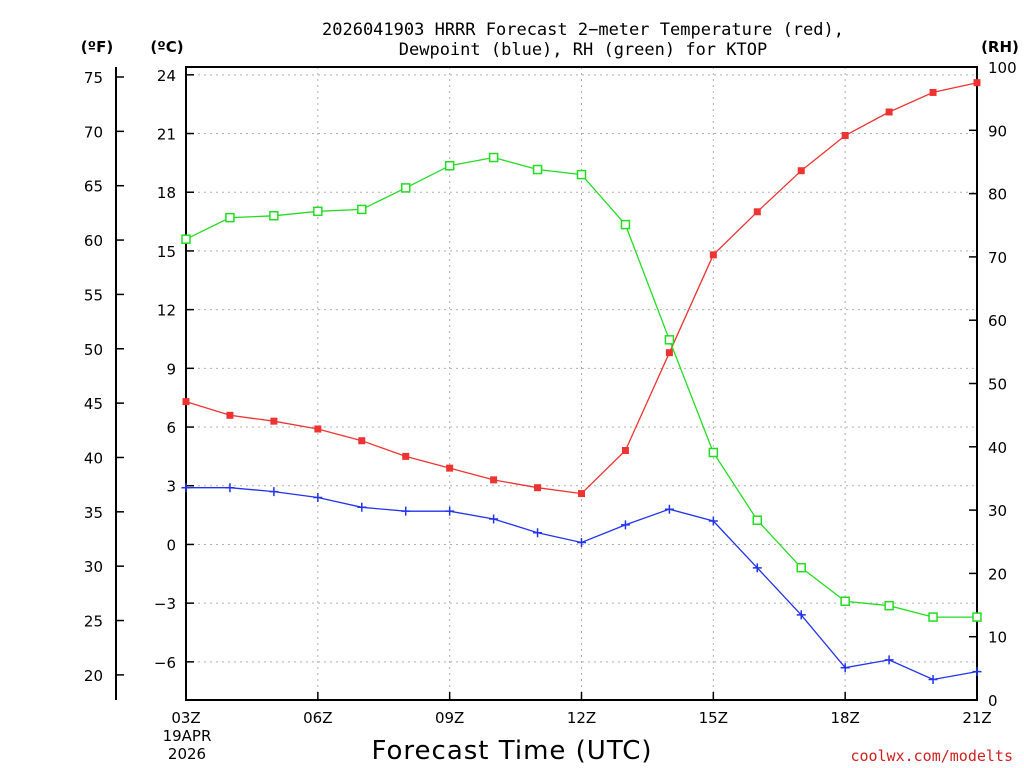 The width and height of the screenshot is (1024, 768). I want to click on fahrenheit-unit-label: (ºF), so click(97, 47).